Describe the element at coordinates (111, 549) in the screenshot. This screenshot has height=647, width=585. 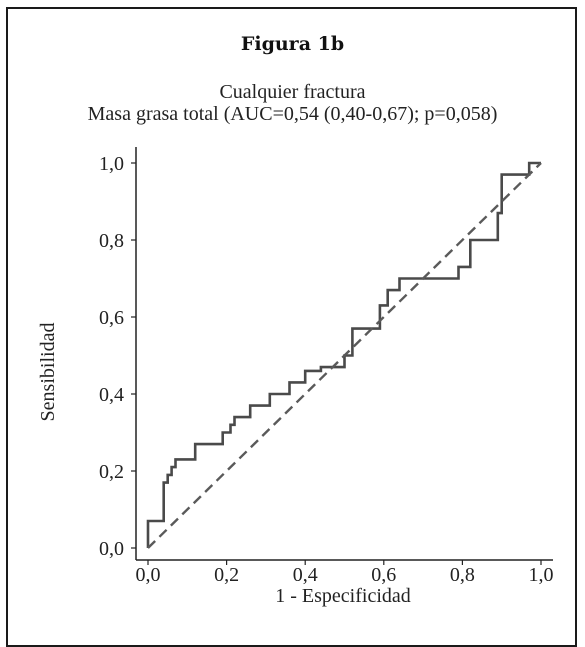
I see `y-tick-label: 0,0` at that location.